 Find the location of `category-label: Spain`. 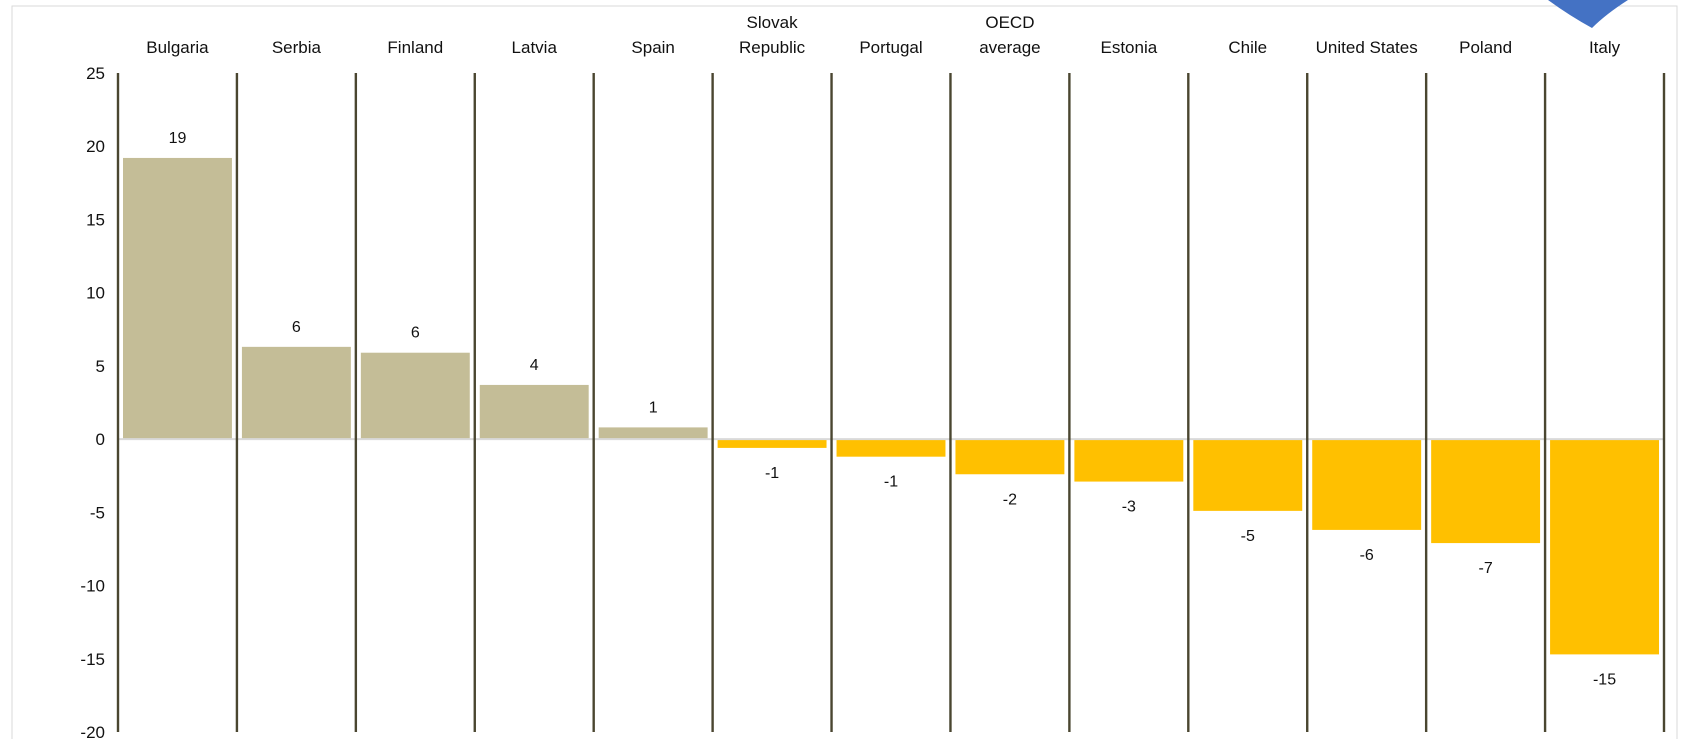

category-label: Spain is located at coordinates (652, 47).